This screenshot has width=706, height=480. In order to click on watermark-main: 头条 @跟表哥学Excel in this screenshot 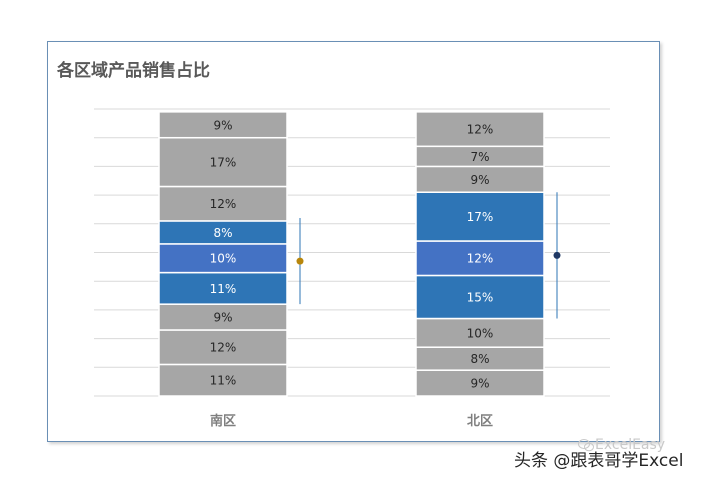, I will do `click(599, 461)`.